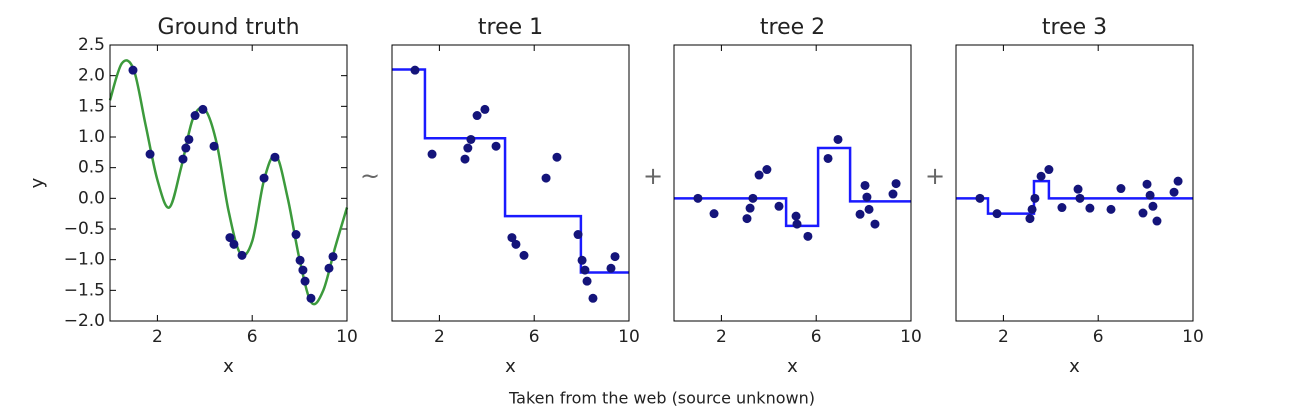  What do you see at coordinates (370, 176) in the screenshot?
I see `operator: ~` at bounding box center [370, 176].